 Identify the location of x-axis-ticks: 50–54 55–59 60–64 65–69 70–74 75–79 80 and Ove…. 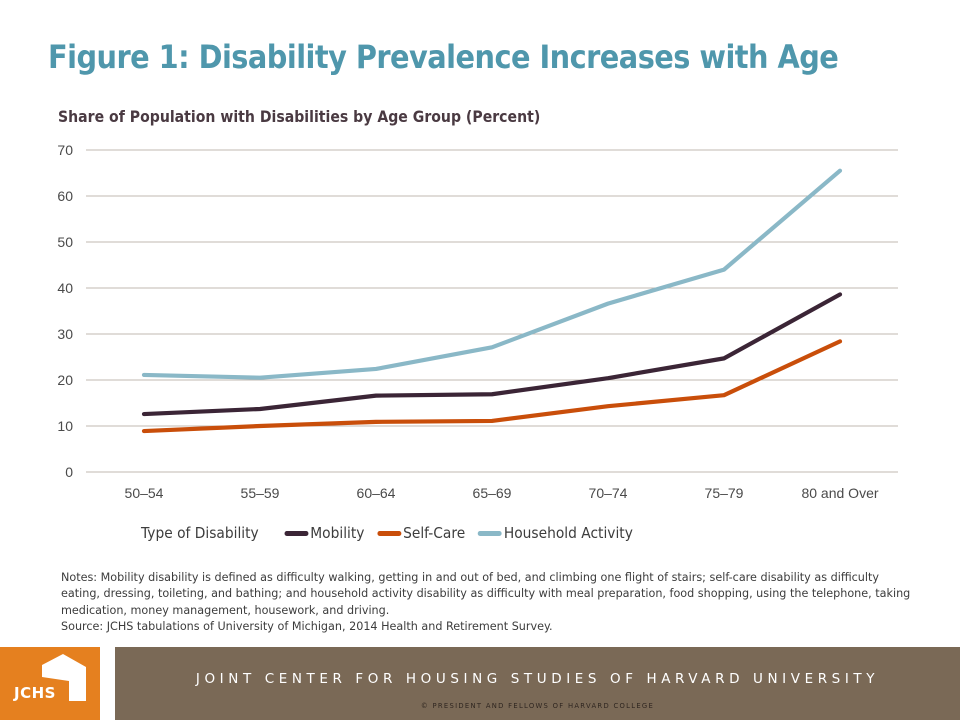
(502, 493).